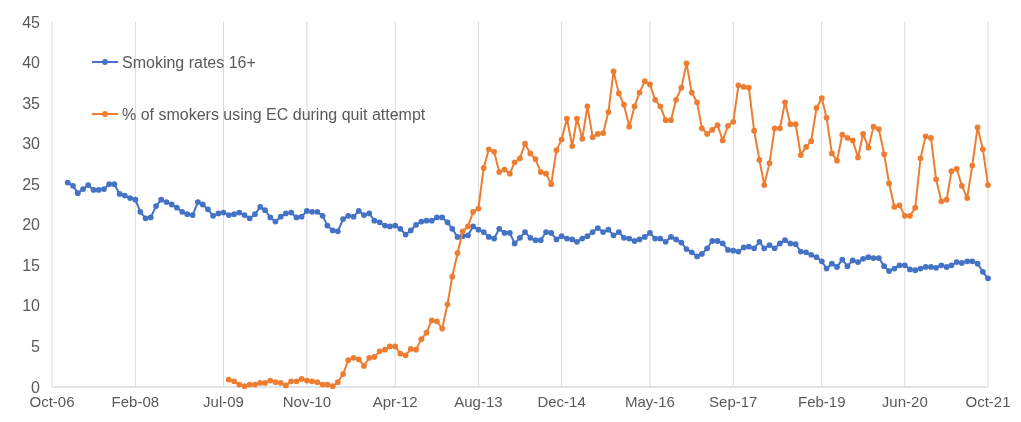 This screenshot has height=422, width=1021. What do you see at coordinates (135, 401) in the screenshot?
I see `x-tick-label: Feb-08` at bounding box center [135, 401].